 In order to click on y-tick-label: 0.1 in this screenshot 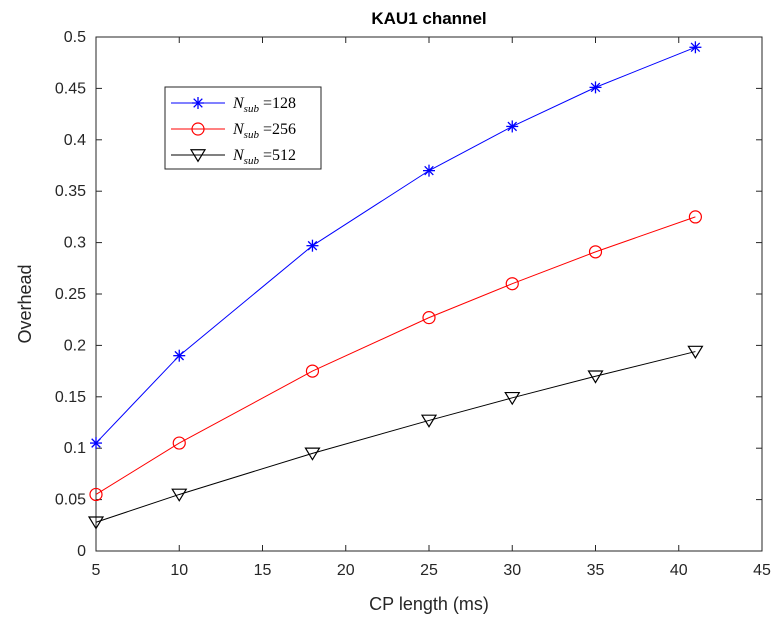, I will do `click(75, 448)`.